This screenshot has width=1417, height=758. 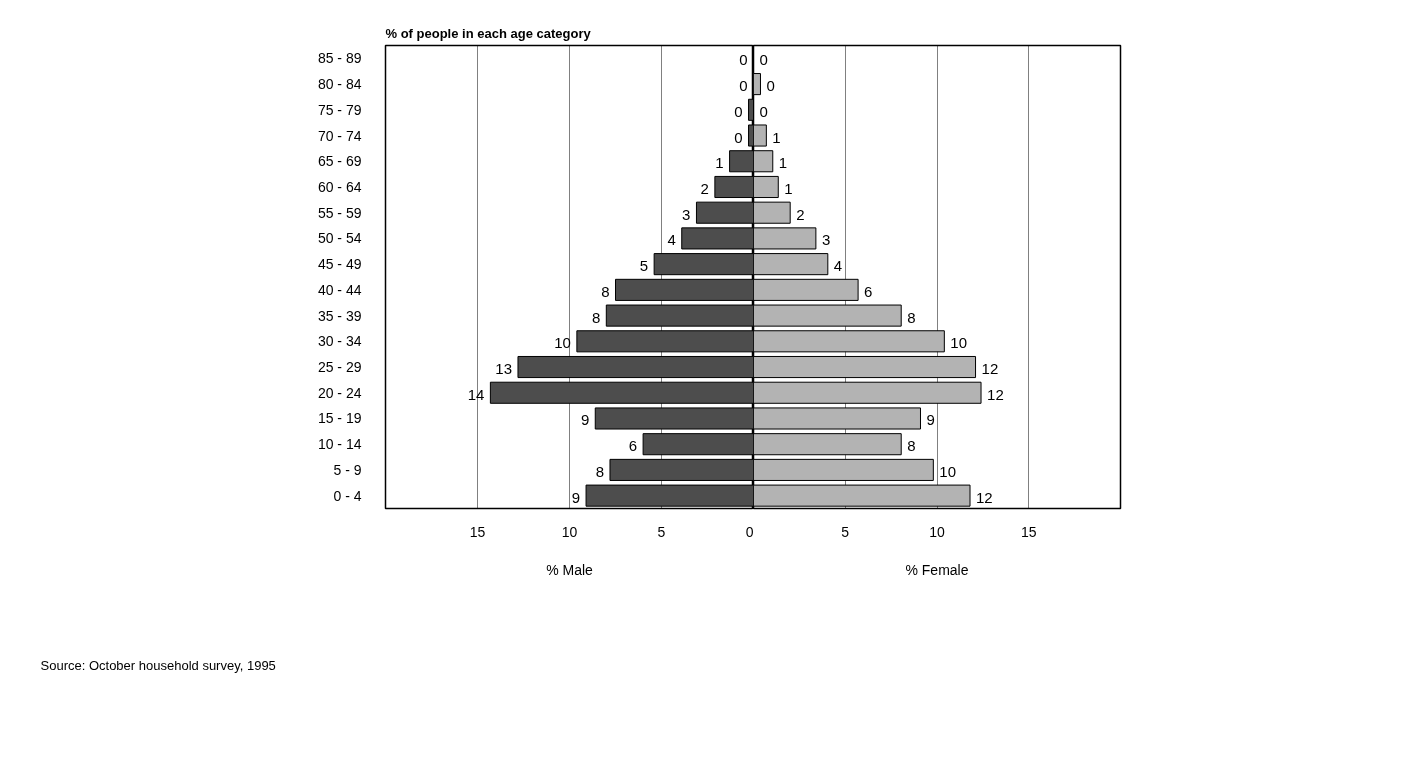 I want to click on y-tick-label: 65 - 69, so click(x=339, y=161).